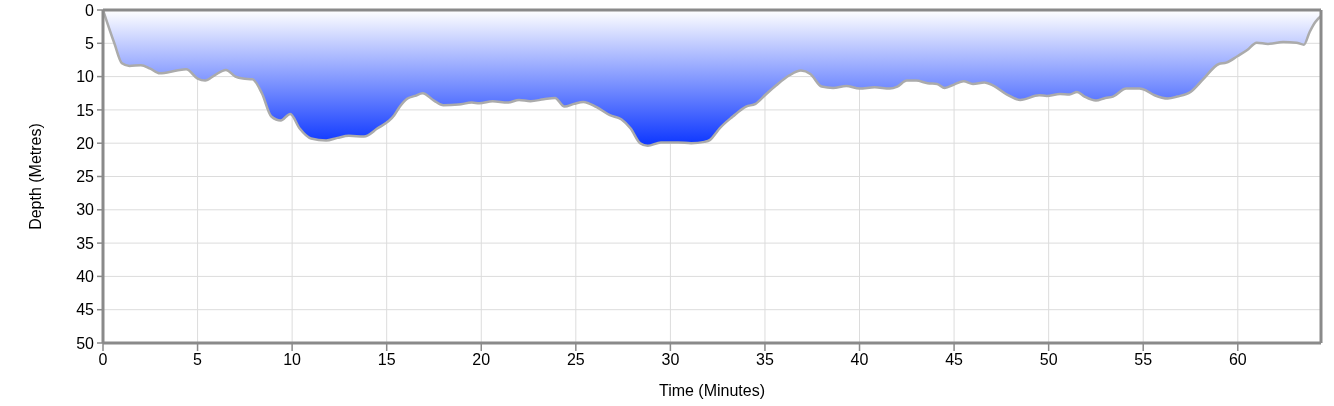 This screenshot has height=406, width=1334. I want to click on x-tick-label: 5, so click(198, 360).